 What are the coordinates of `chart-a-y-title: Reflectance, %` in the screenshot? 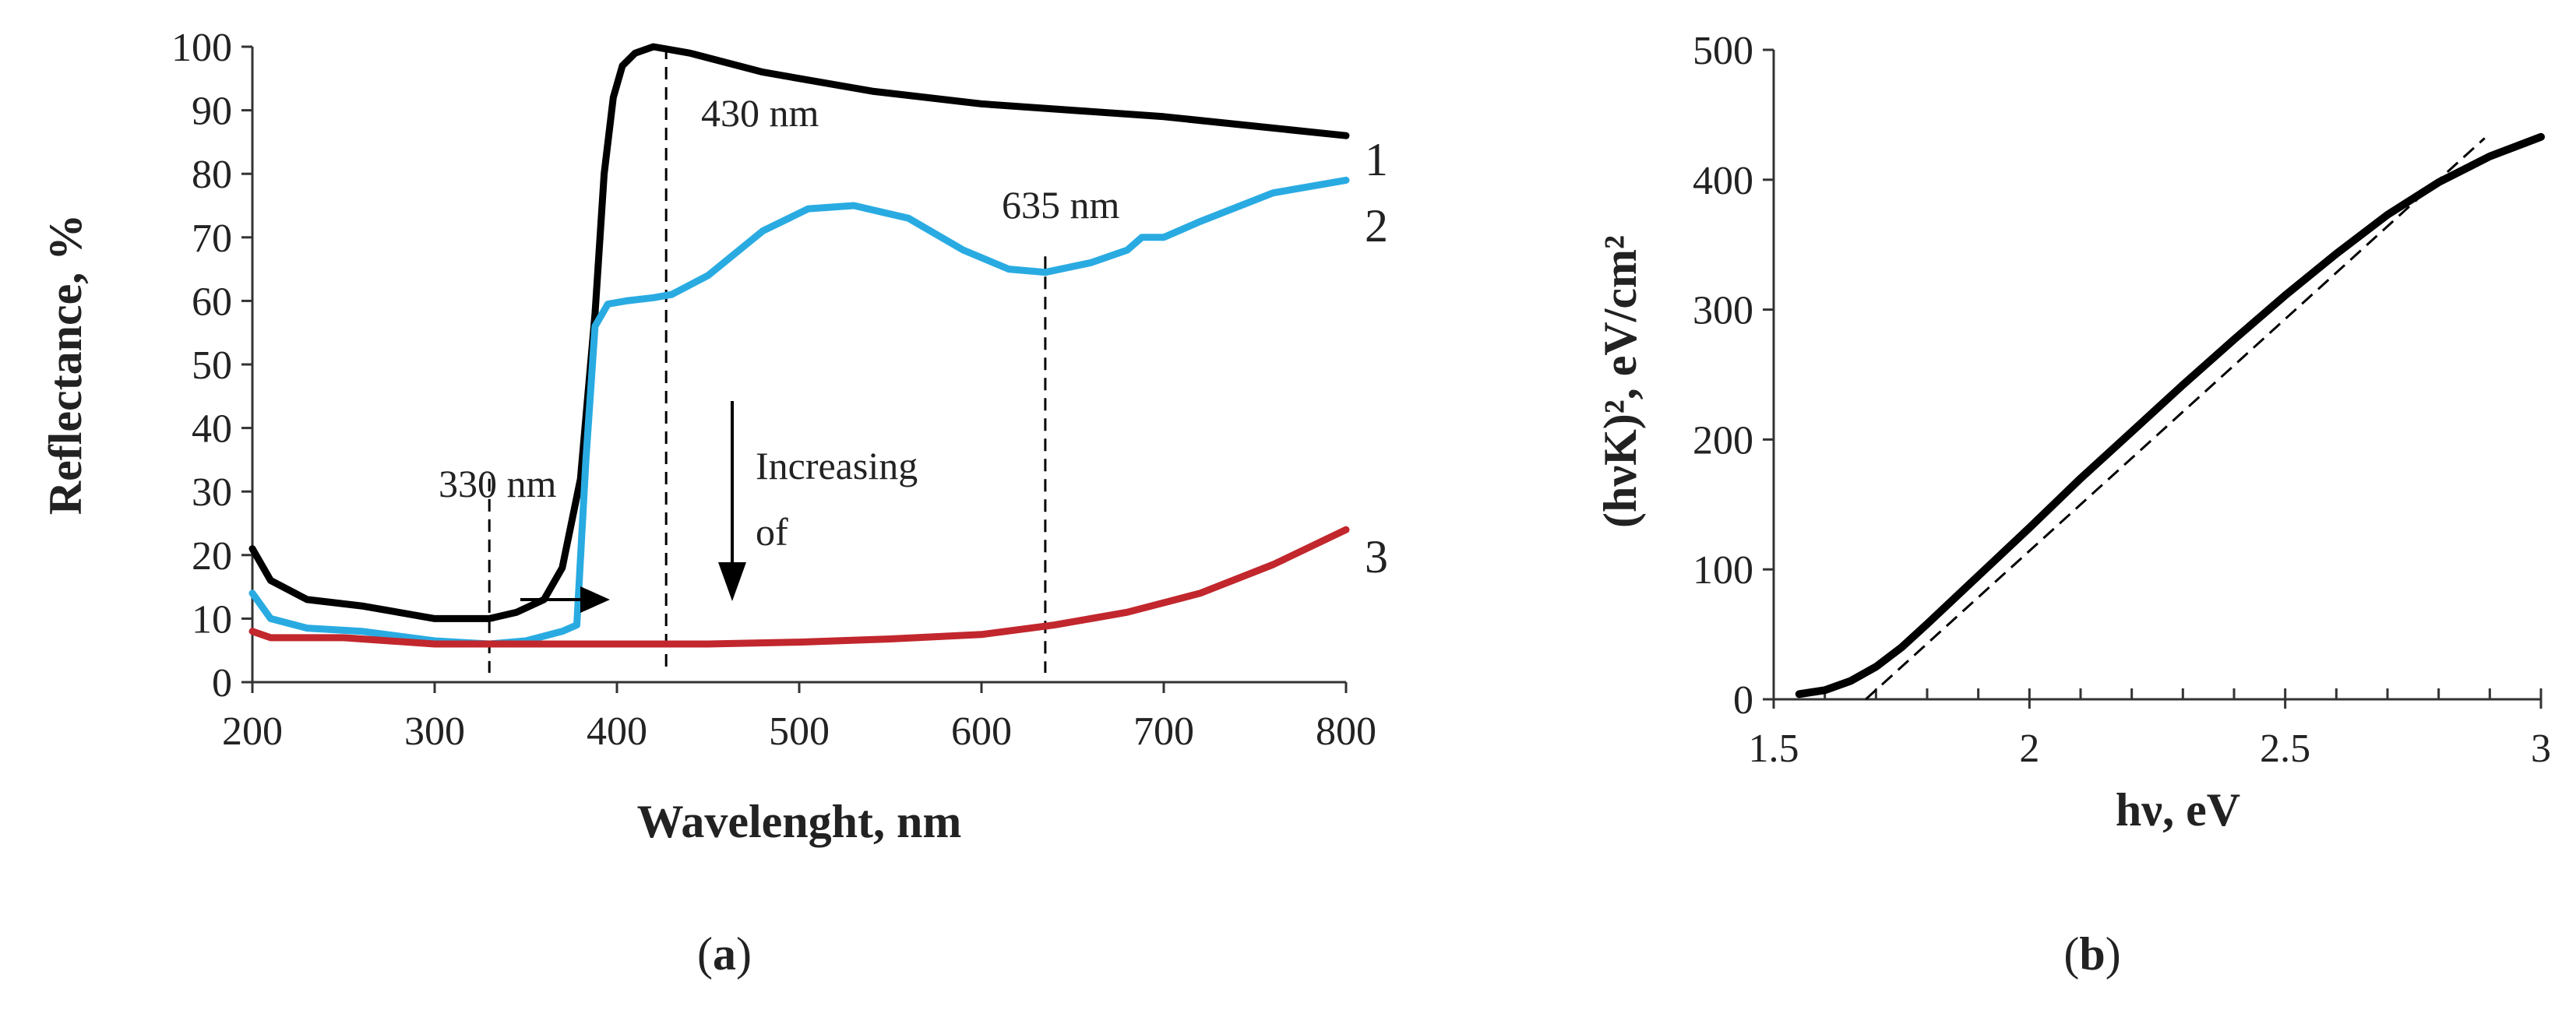 It's located at (65, 364).